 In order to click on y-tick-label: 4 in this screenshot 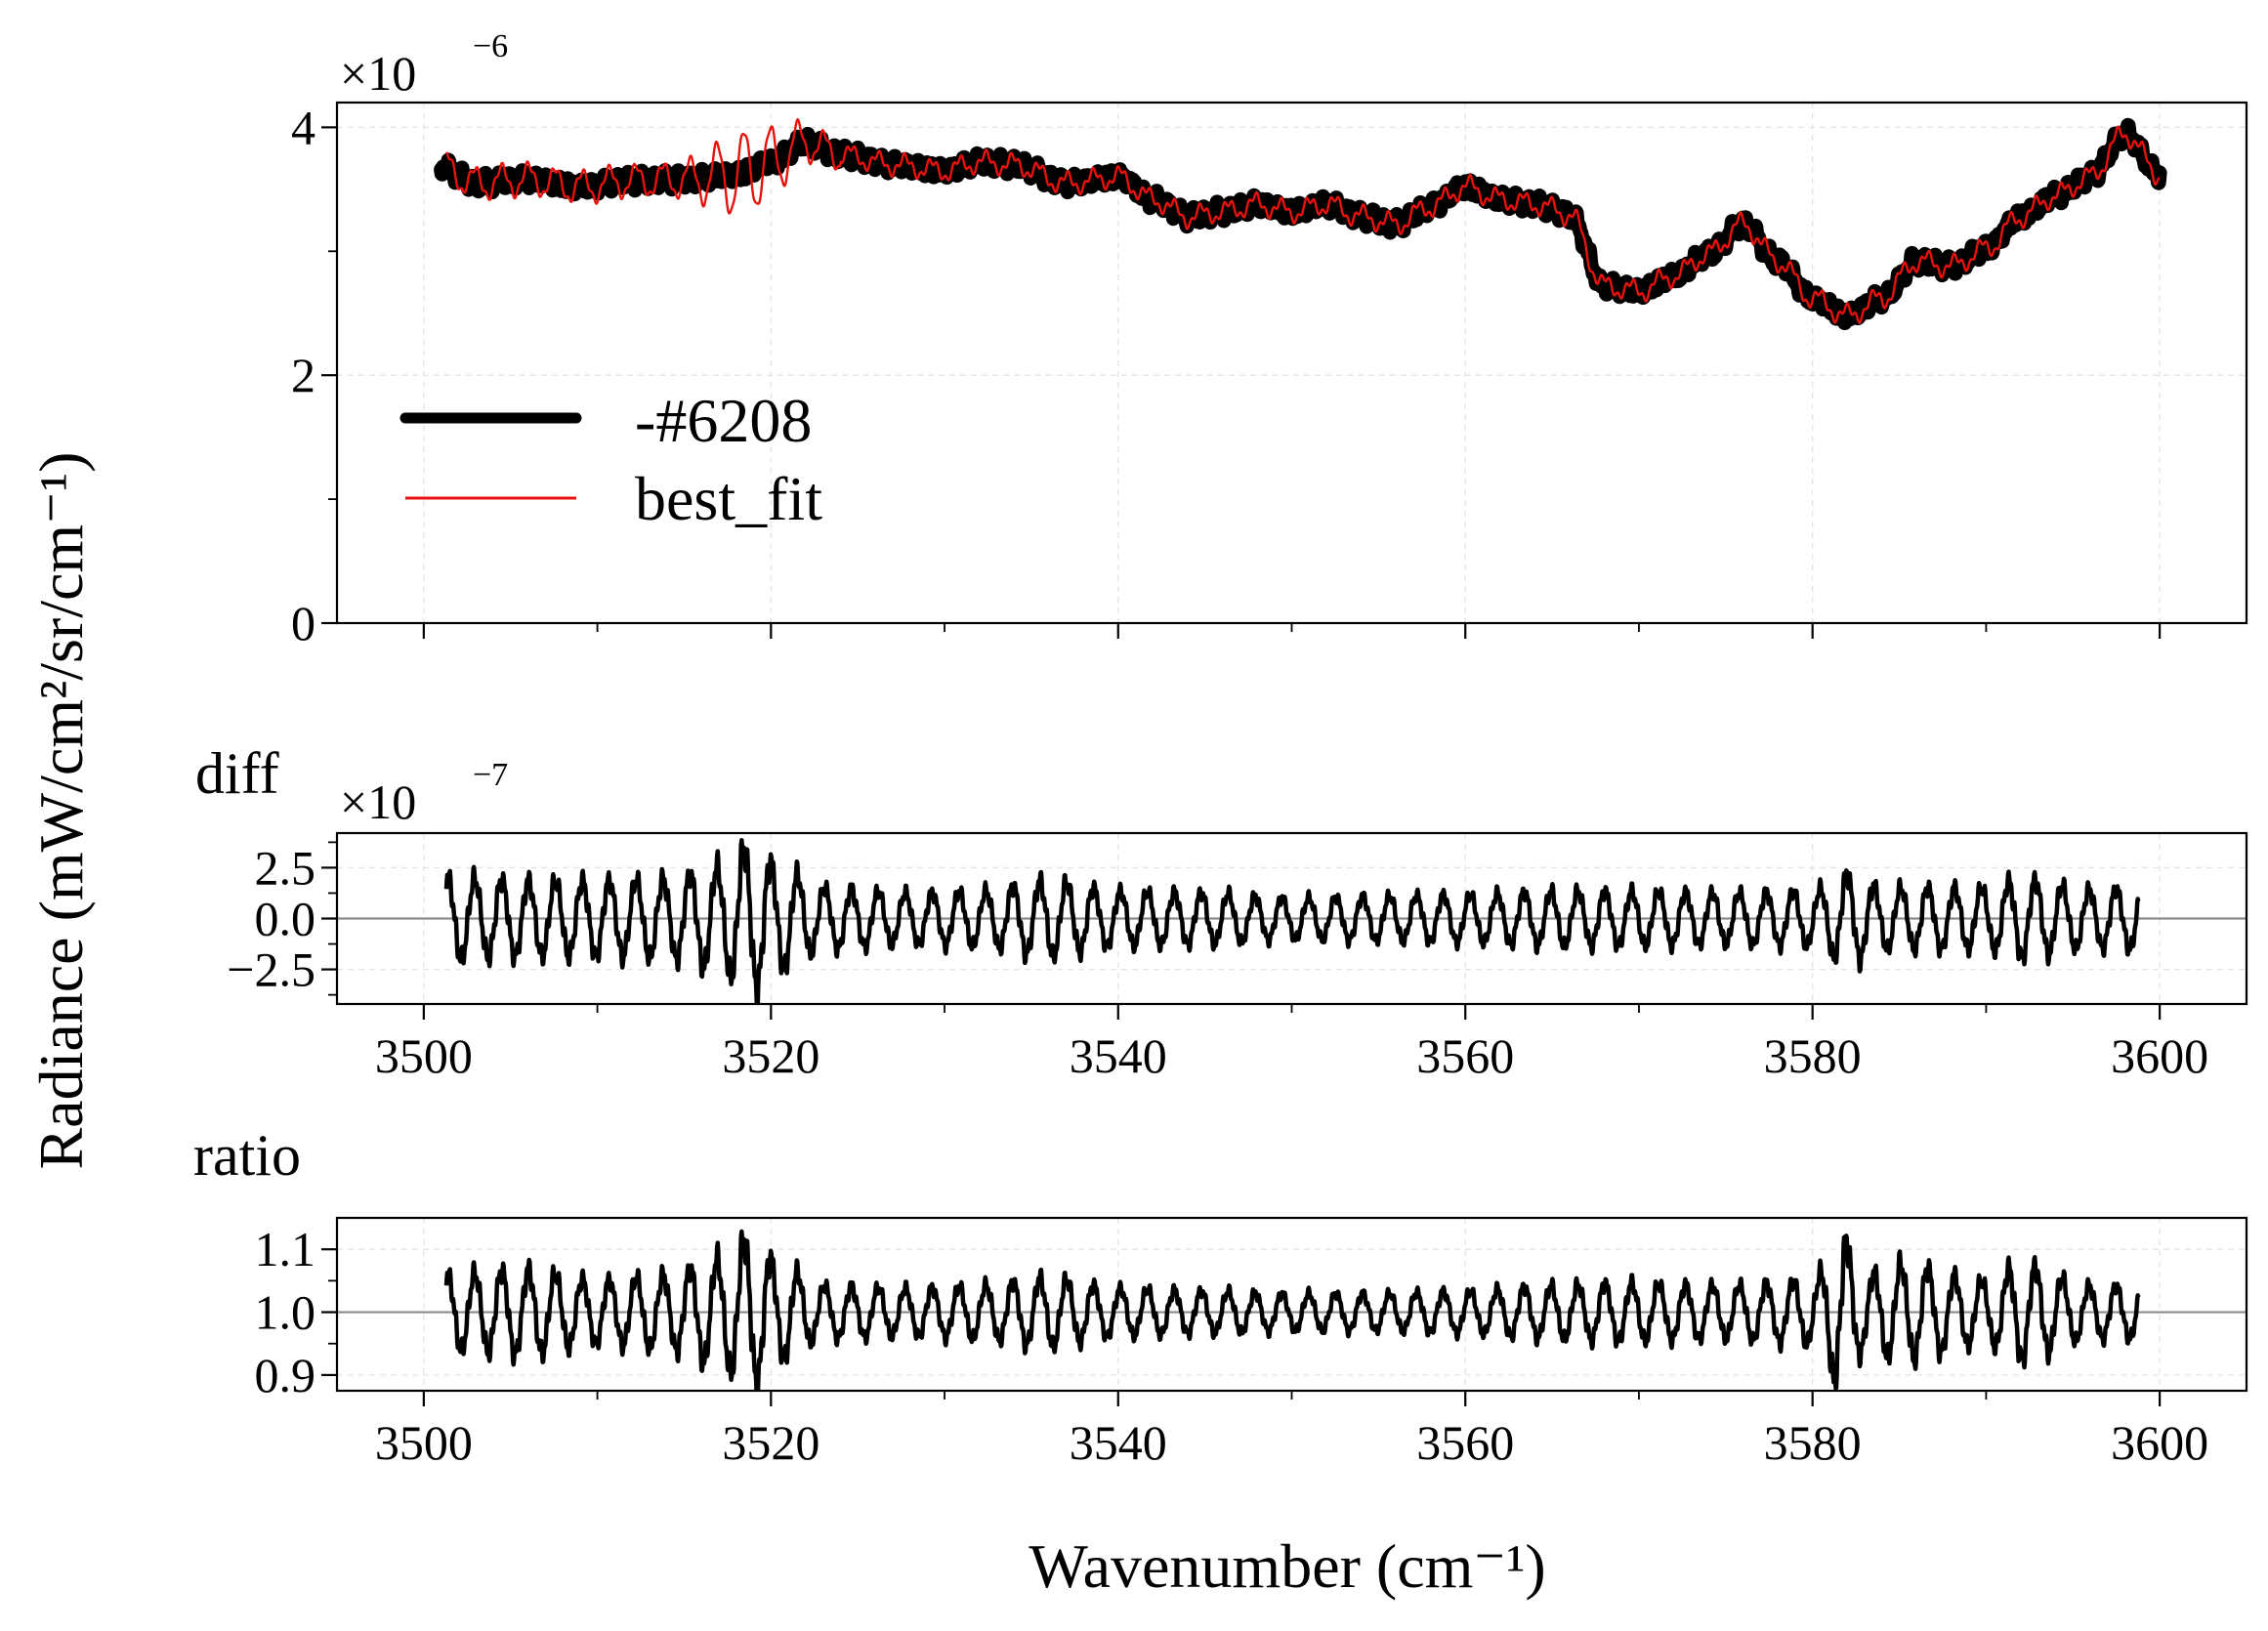, I will do `click(303, 127)`.